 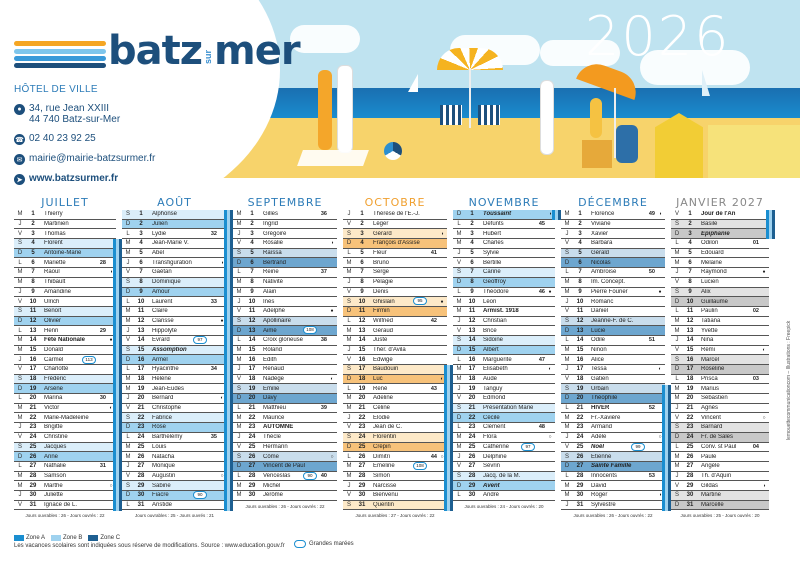 I want to click on saint-name: Anne, so click(x=51, y=456).